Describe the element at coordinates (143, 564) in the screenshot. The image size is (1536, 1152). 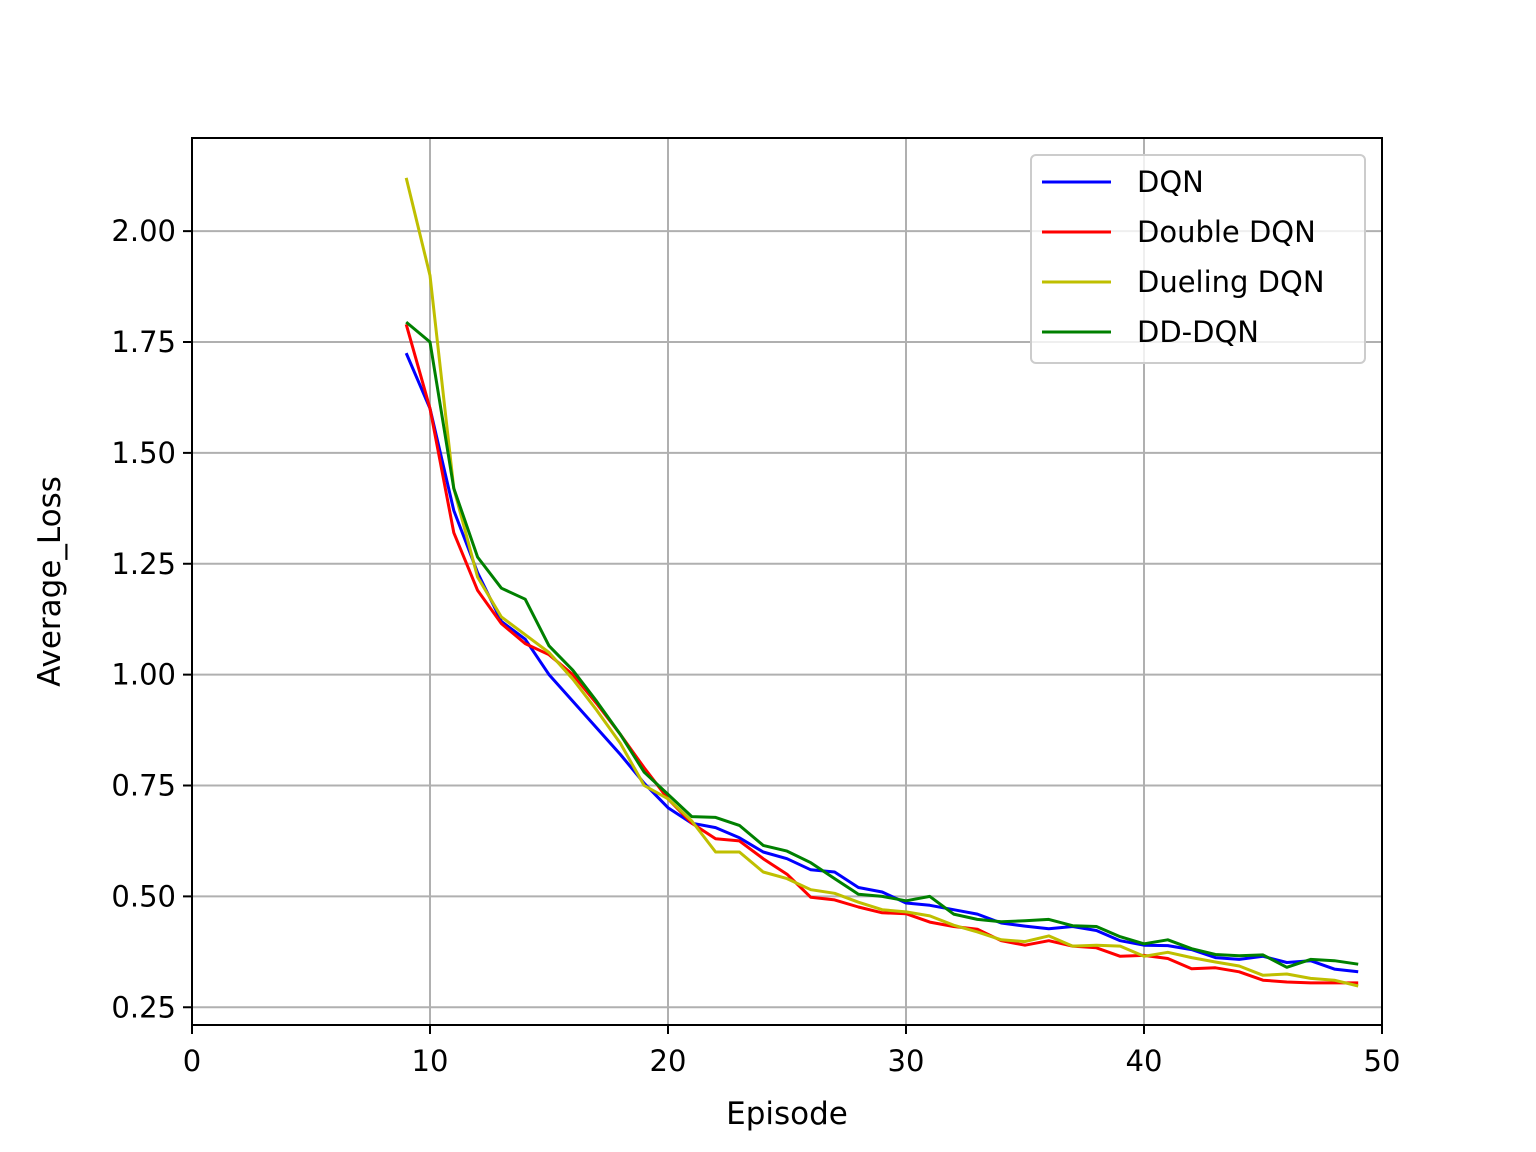
I see `y-tick-label: 1.25` at that location.